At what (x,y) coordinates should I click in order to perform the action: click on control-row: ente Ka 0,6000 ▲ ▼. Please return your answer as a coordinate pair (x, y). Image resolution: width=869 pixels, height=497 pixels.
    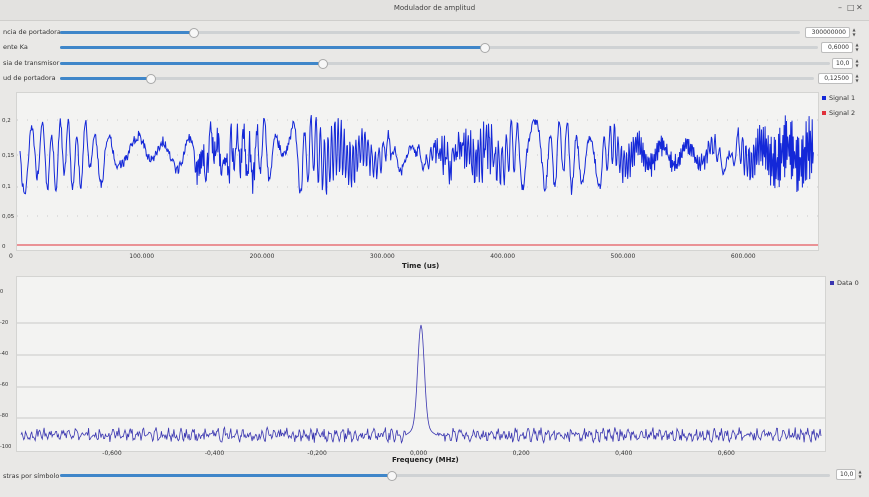
    Looking at the image, I should click on (434, 49).